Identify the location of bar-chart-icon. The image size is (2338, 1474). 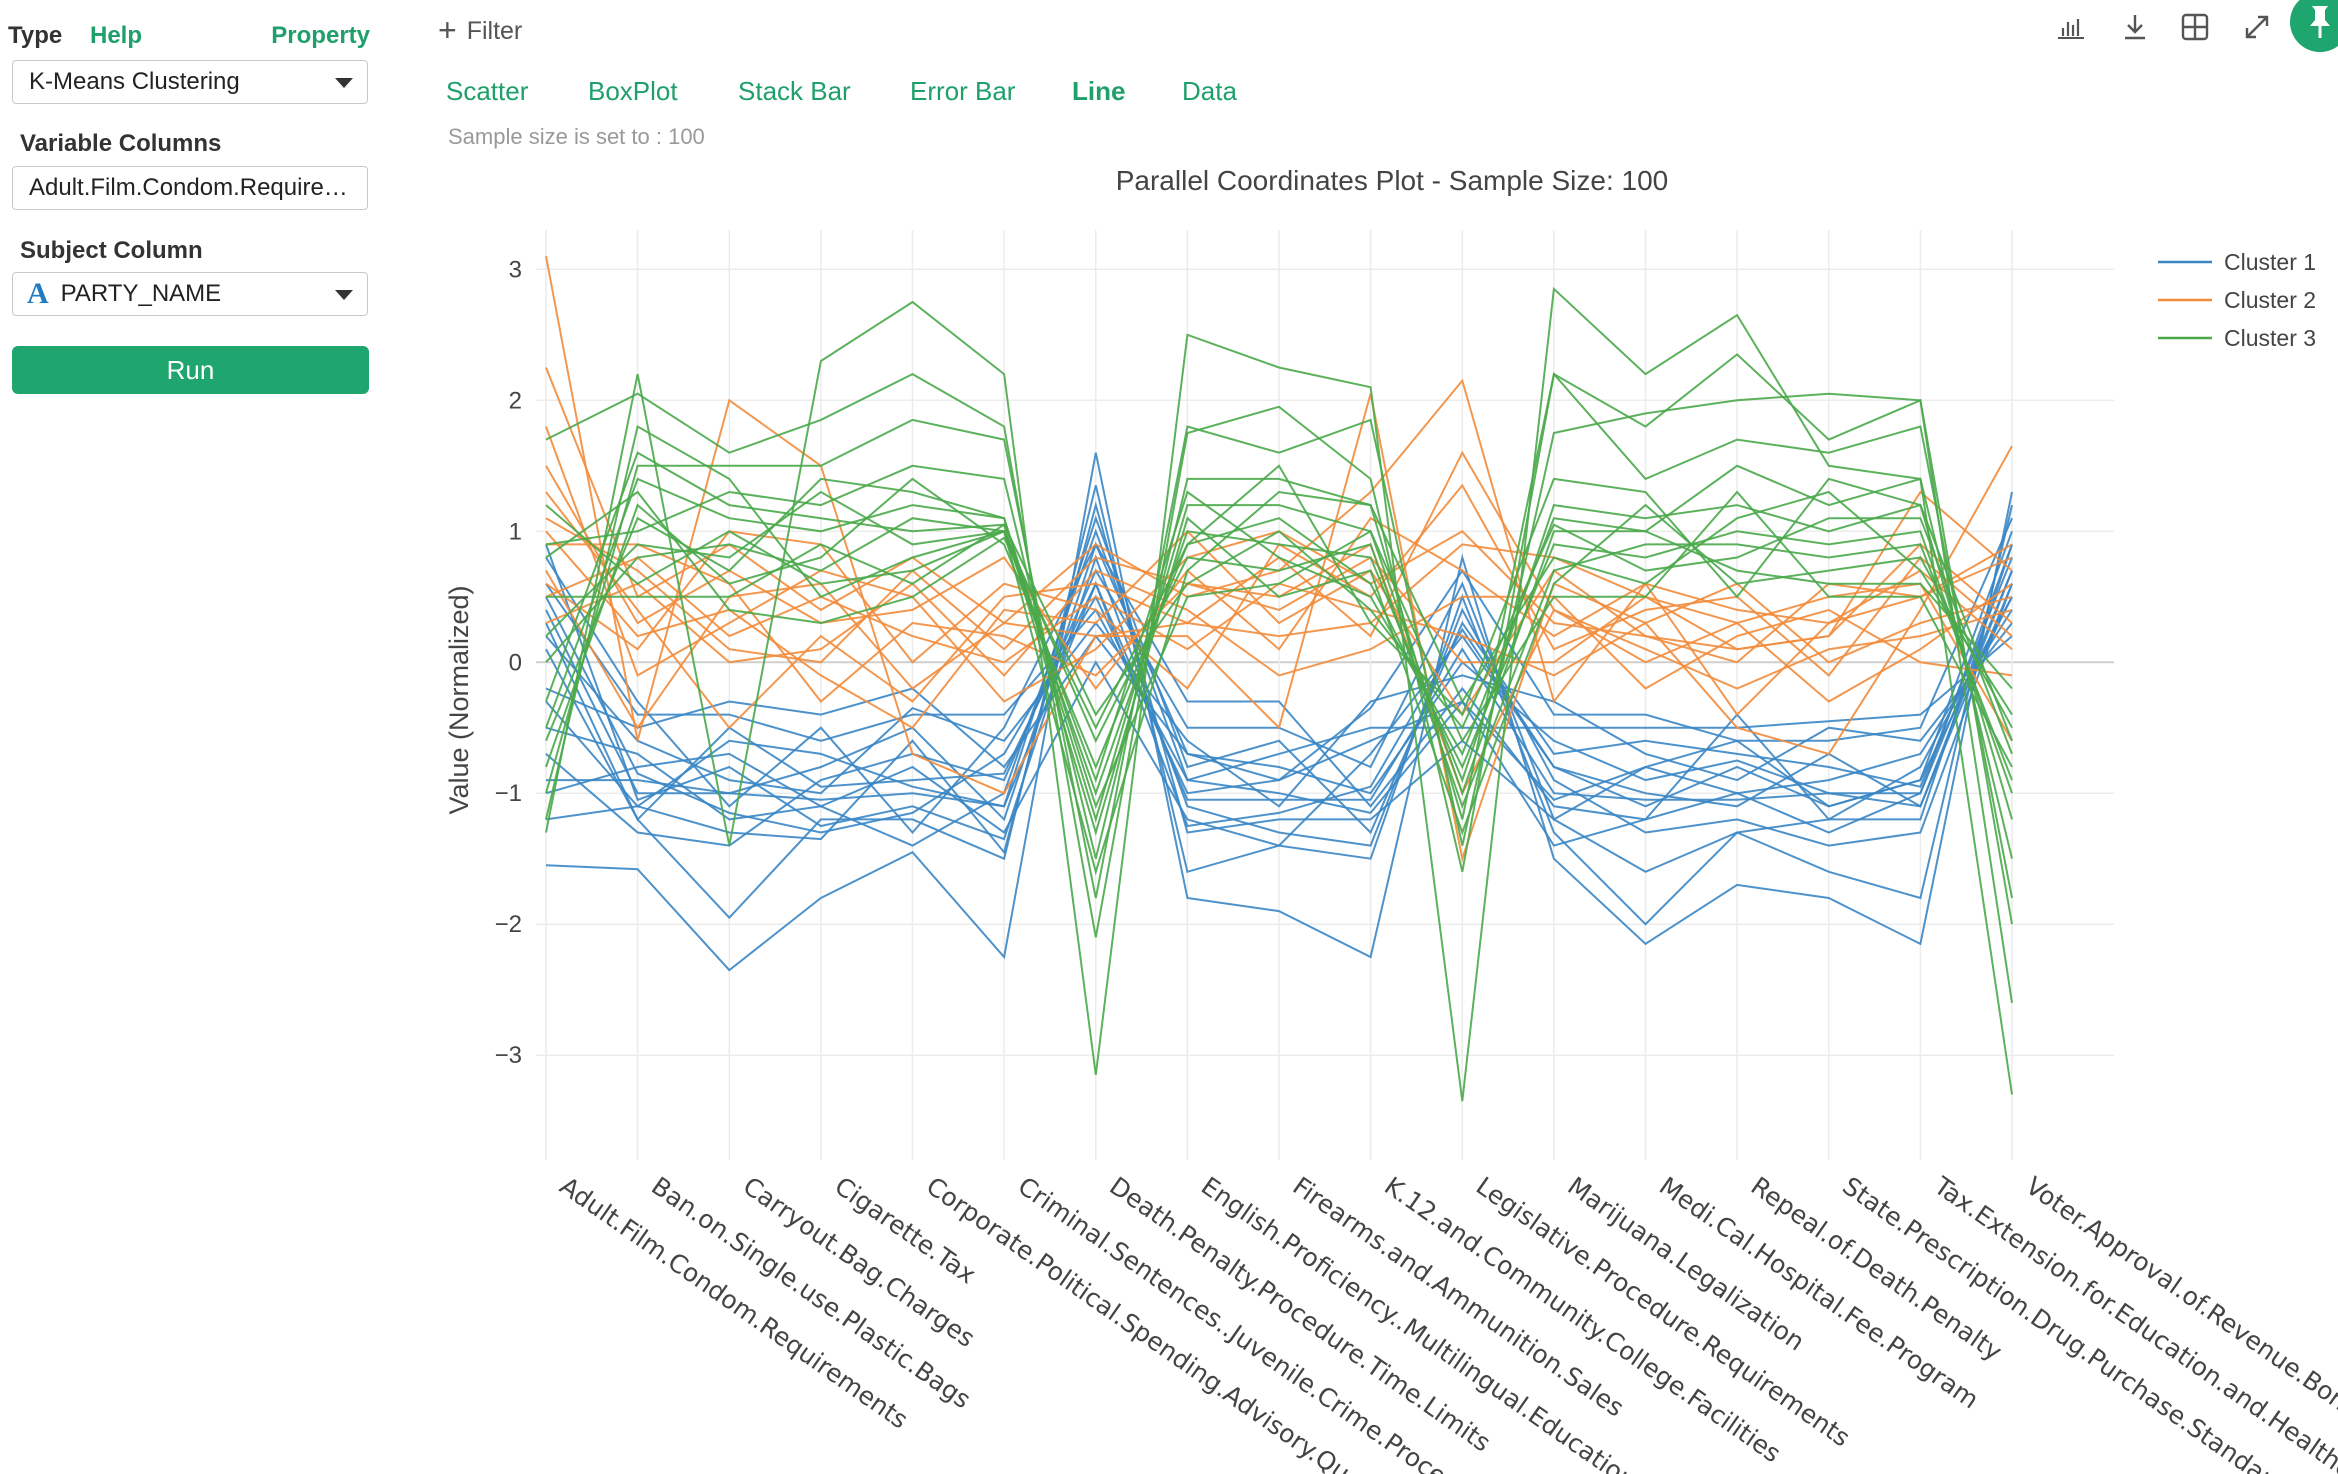
(2071, 27).